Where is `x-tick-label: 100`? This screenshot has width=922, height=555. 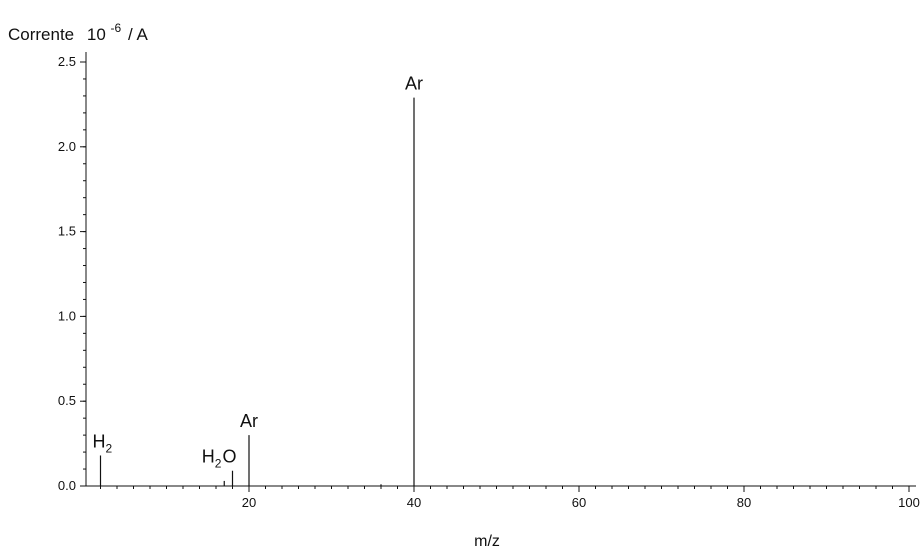 x-tick-label: 100 is located at coordinates (909, 502).